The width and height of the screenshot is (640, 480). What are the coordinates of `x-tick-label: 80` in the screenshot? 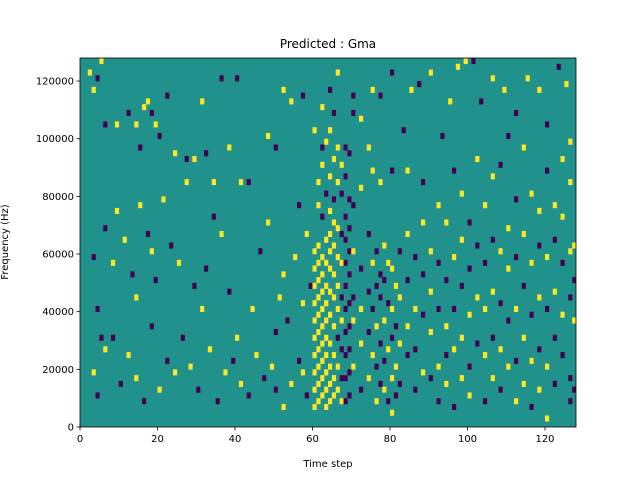 It's located at (390, 439).